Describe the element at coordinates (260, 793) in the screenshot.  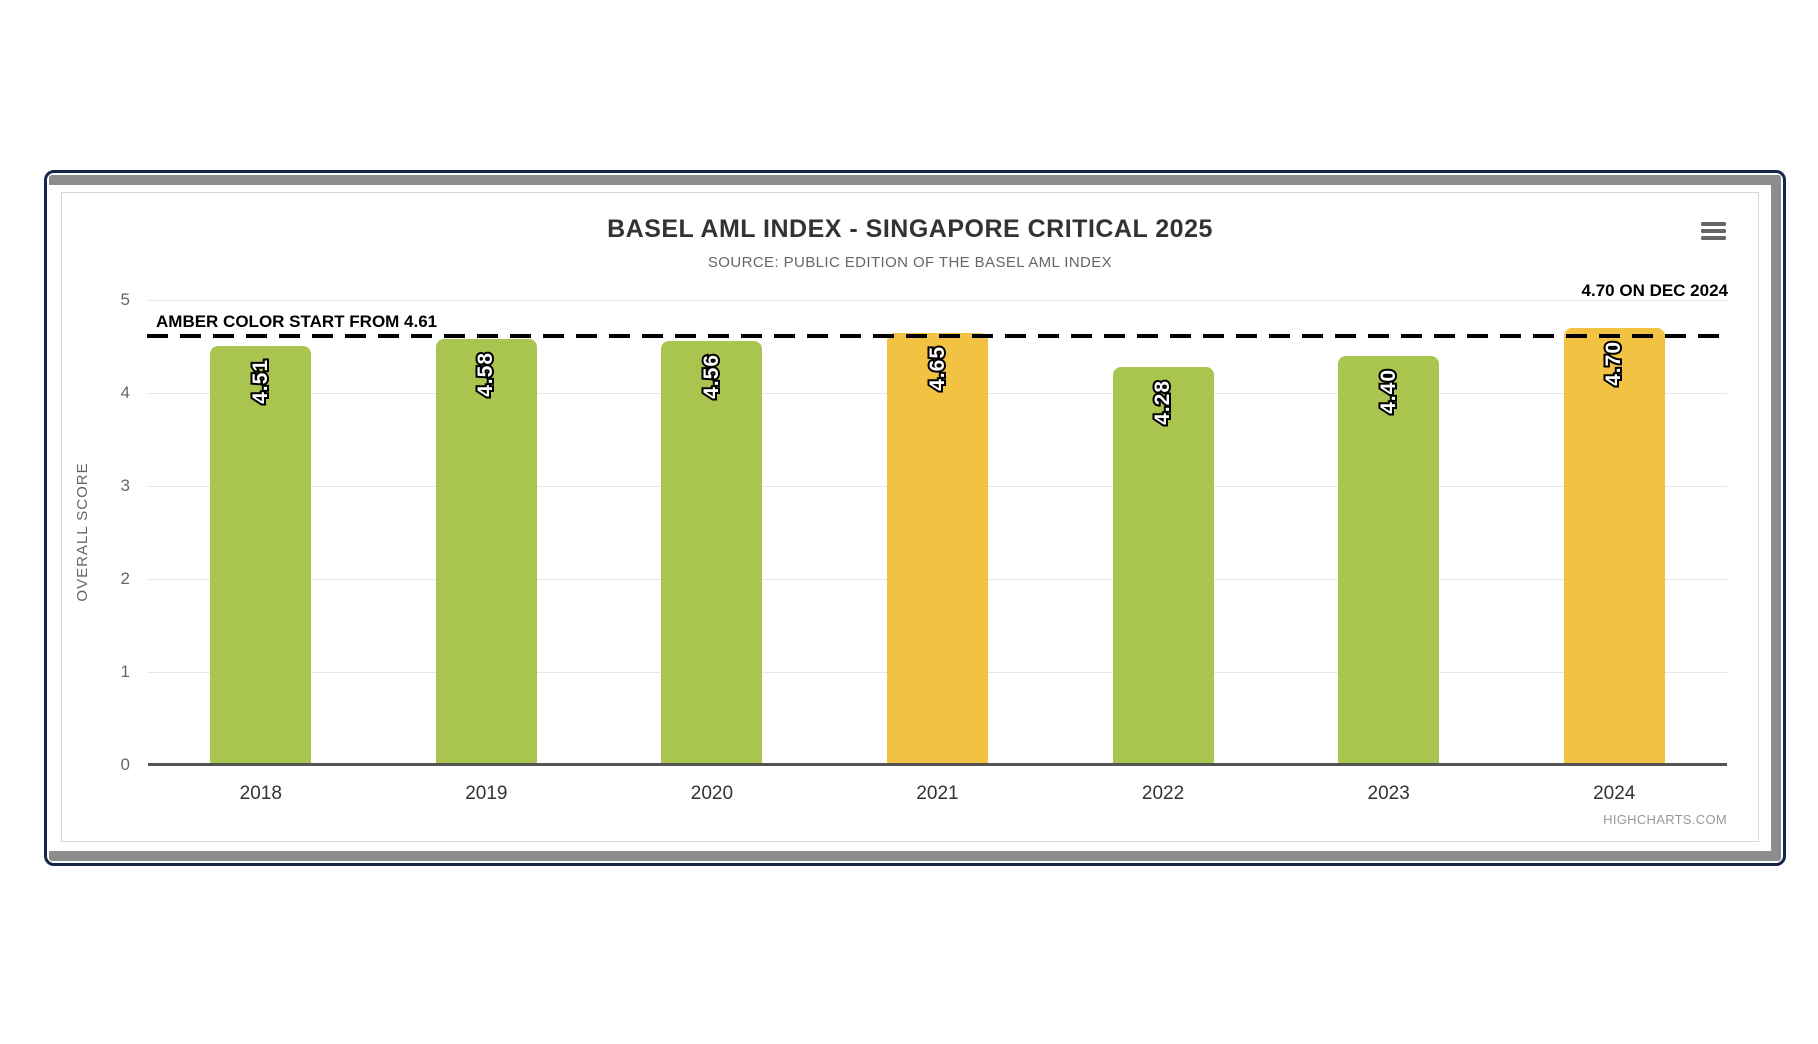
I see `x-axis-label-2018: 2018` at that location.